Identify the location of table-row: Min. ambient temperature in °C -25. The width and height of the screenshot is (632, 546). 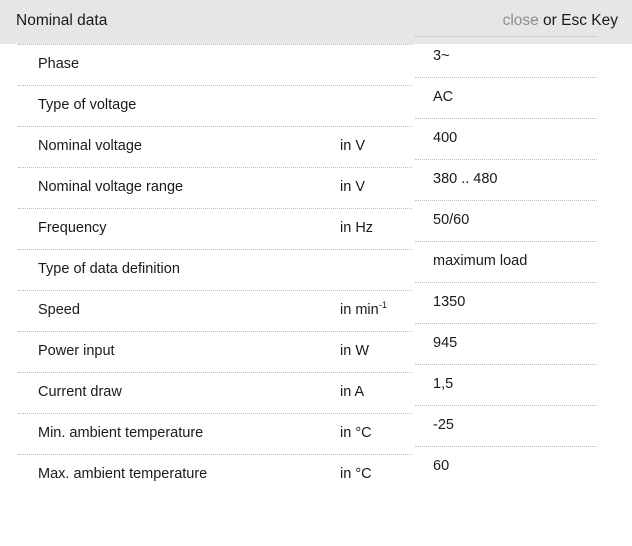
(316, 429).